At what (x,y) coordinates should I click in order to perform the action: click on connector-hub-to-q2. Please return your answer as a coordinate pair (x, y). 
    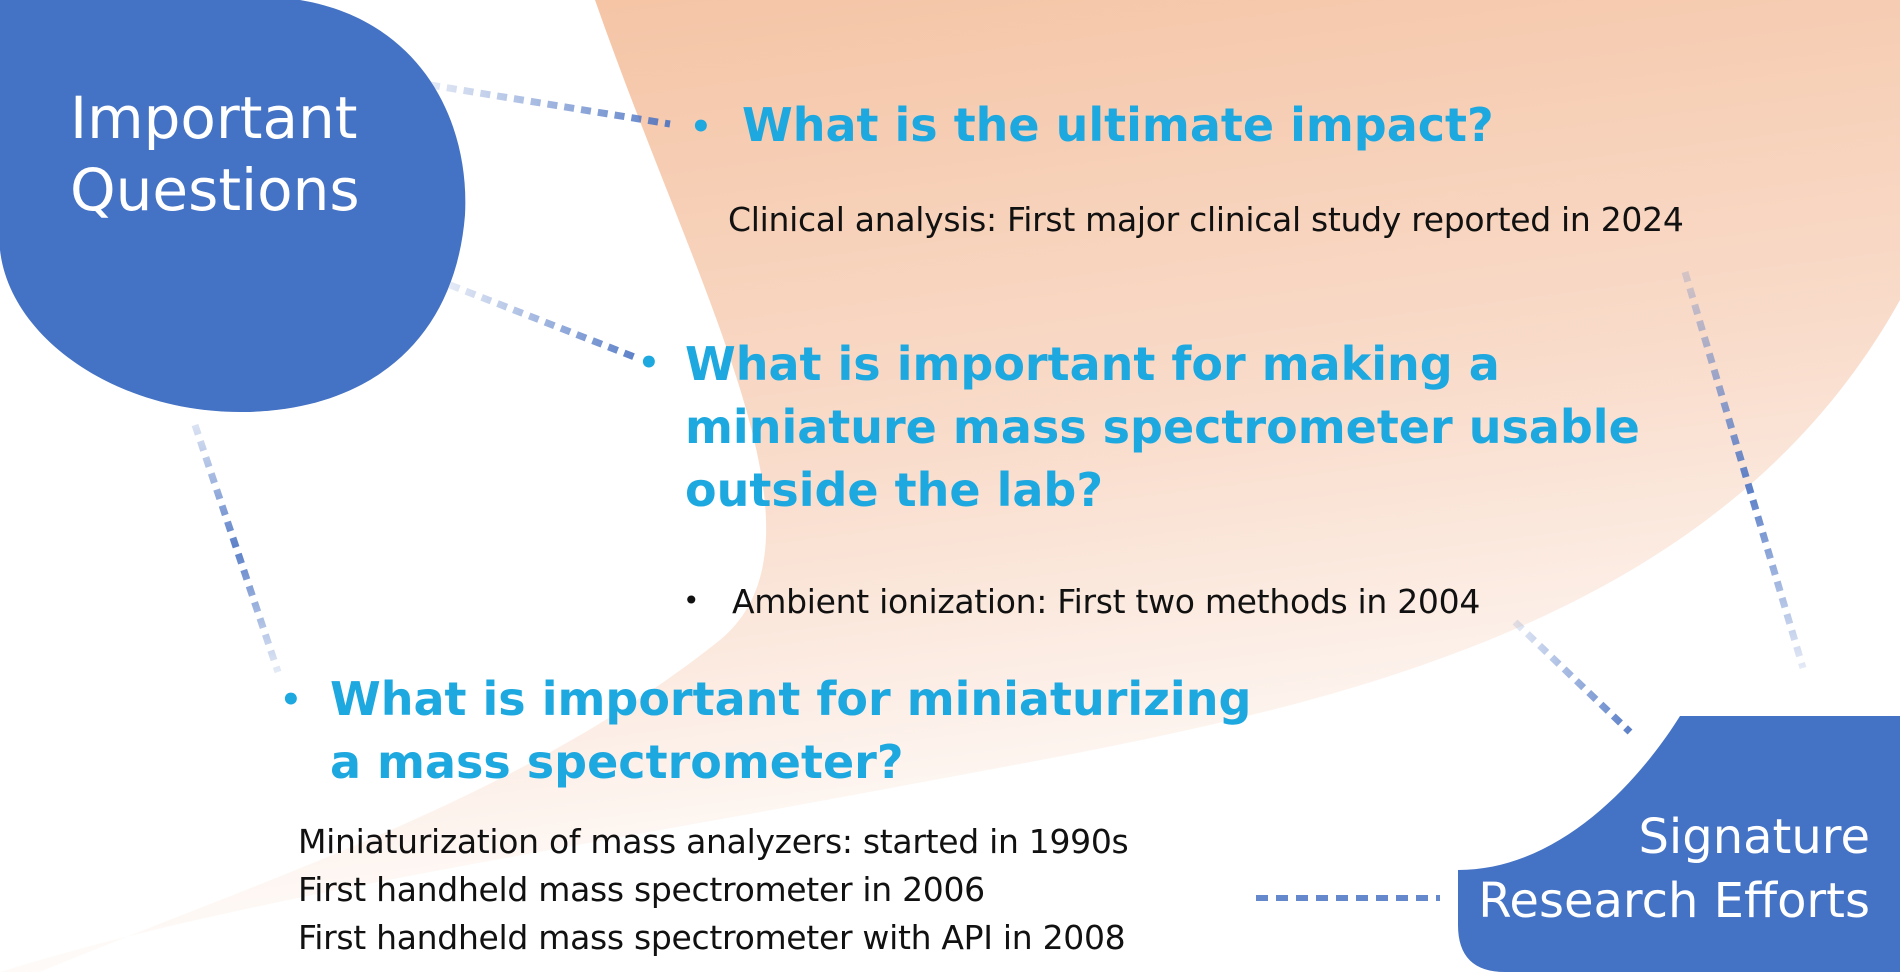
    Looking at the image, I should click on (543, 321).